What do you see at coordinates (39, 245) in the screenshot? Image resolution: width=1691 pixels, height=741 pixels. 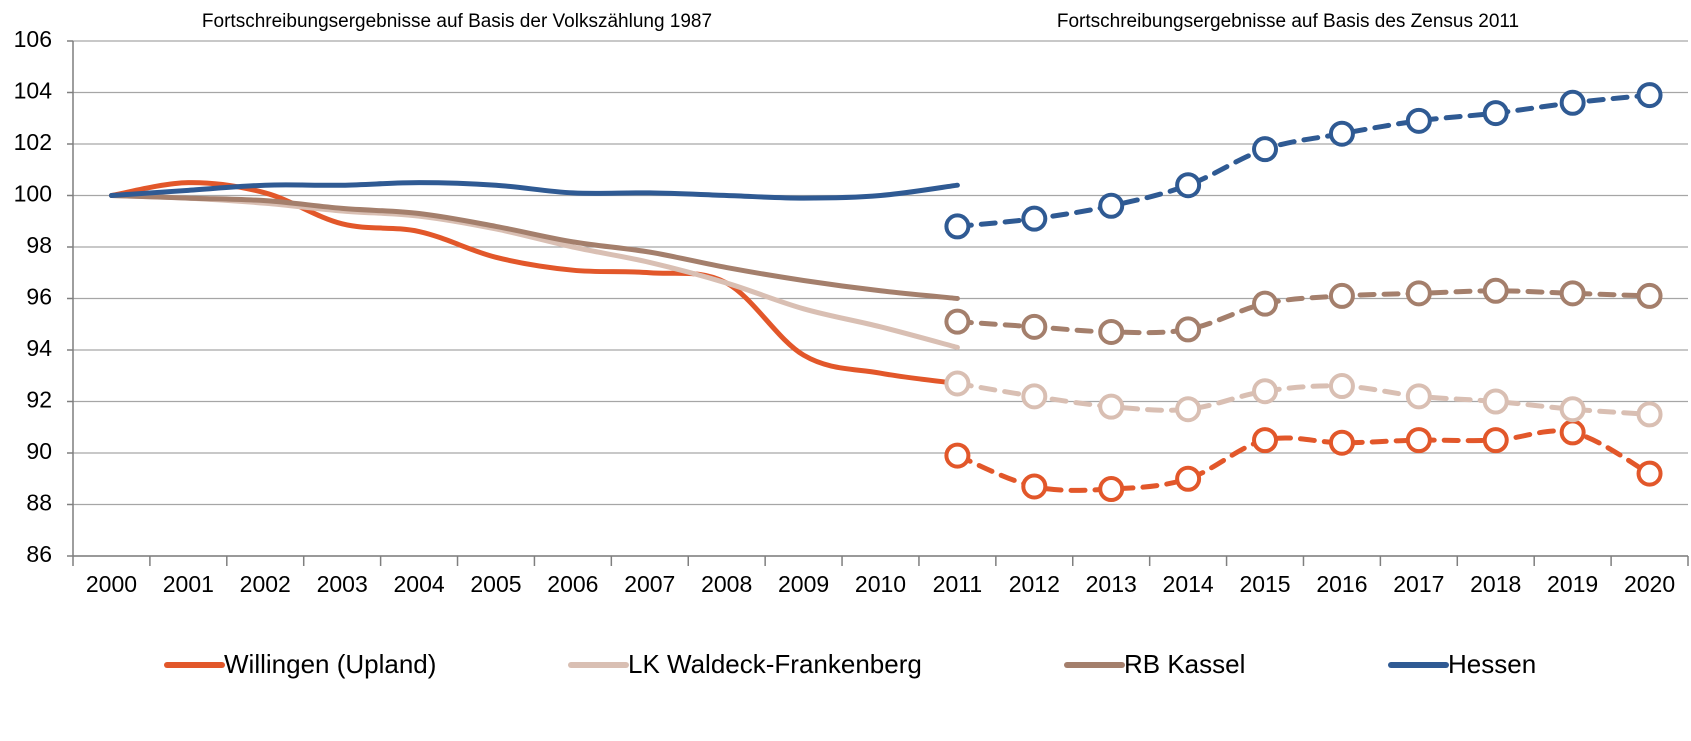 I see `y-tick-label: 98` at bounding box center [39, 245].